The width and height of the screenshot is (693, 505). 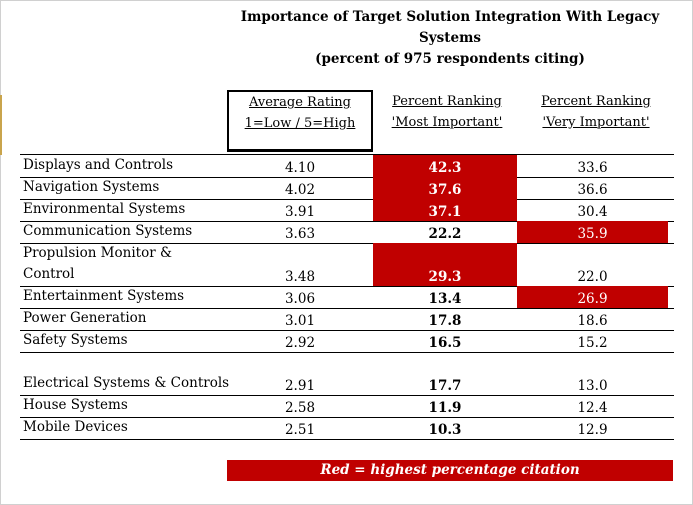 I want to click on very-important-cell: 33.6, so click(x=592, y=168).